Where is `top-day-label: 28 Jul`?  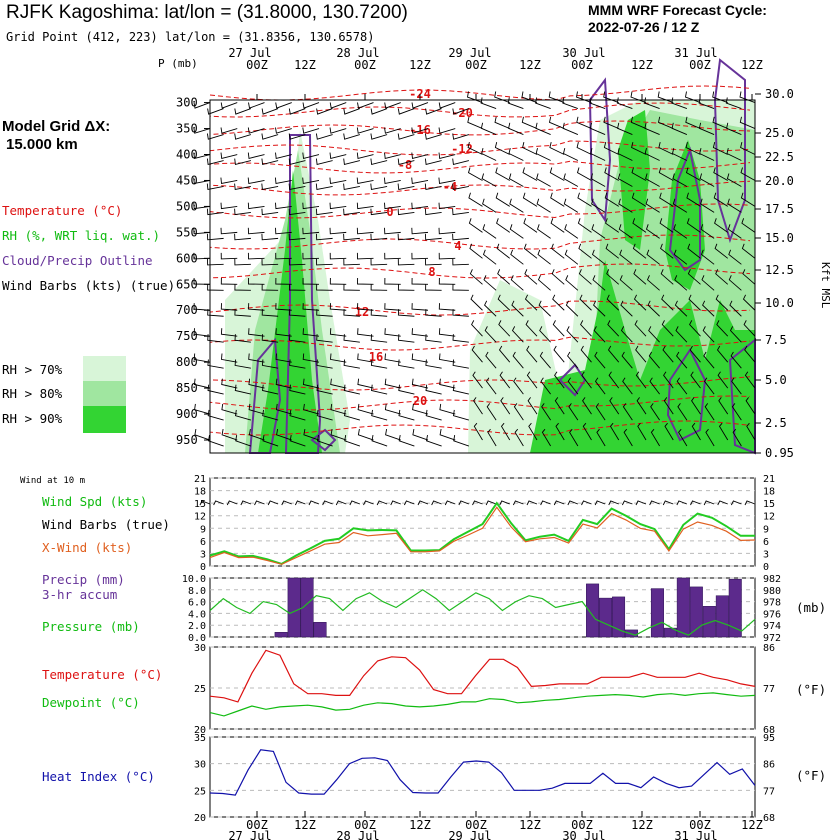
top-day-label: 28 Jul is located at coordinates (357, 53).